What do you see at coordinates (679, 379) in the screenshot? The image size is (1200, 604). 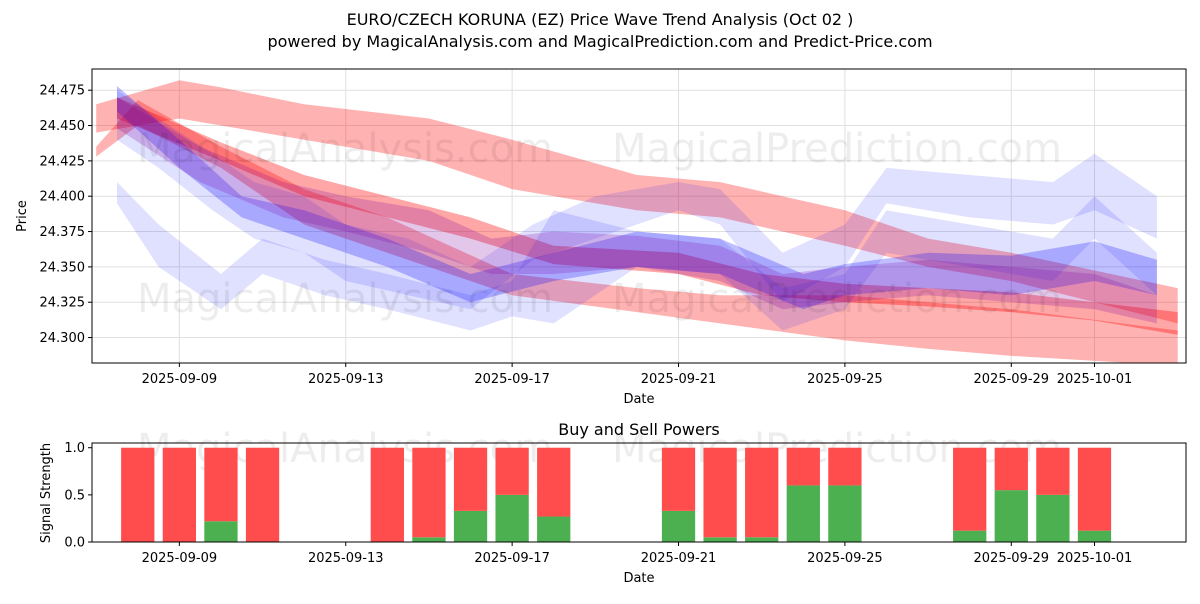 I see `price-xtick-label: 2025-09-21` at bounding box center [679, 379].